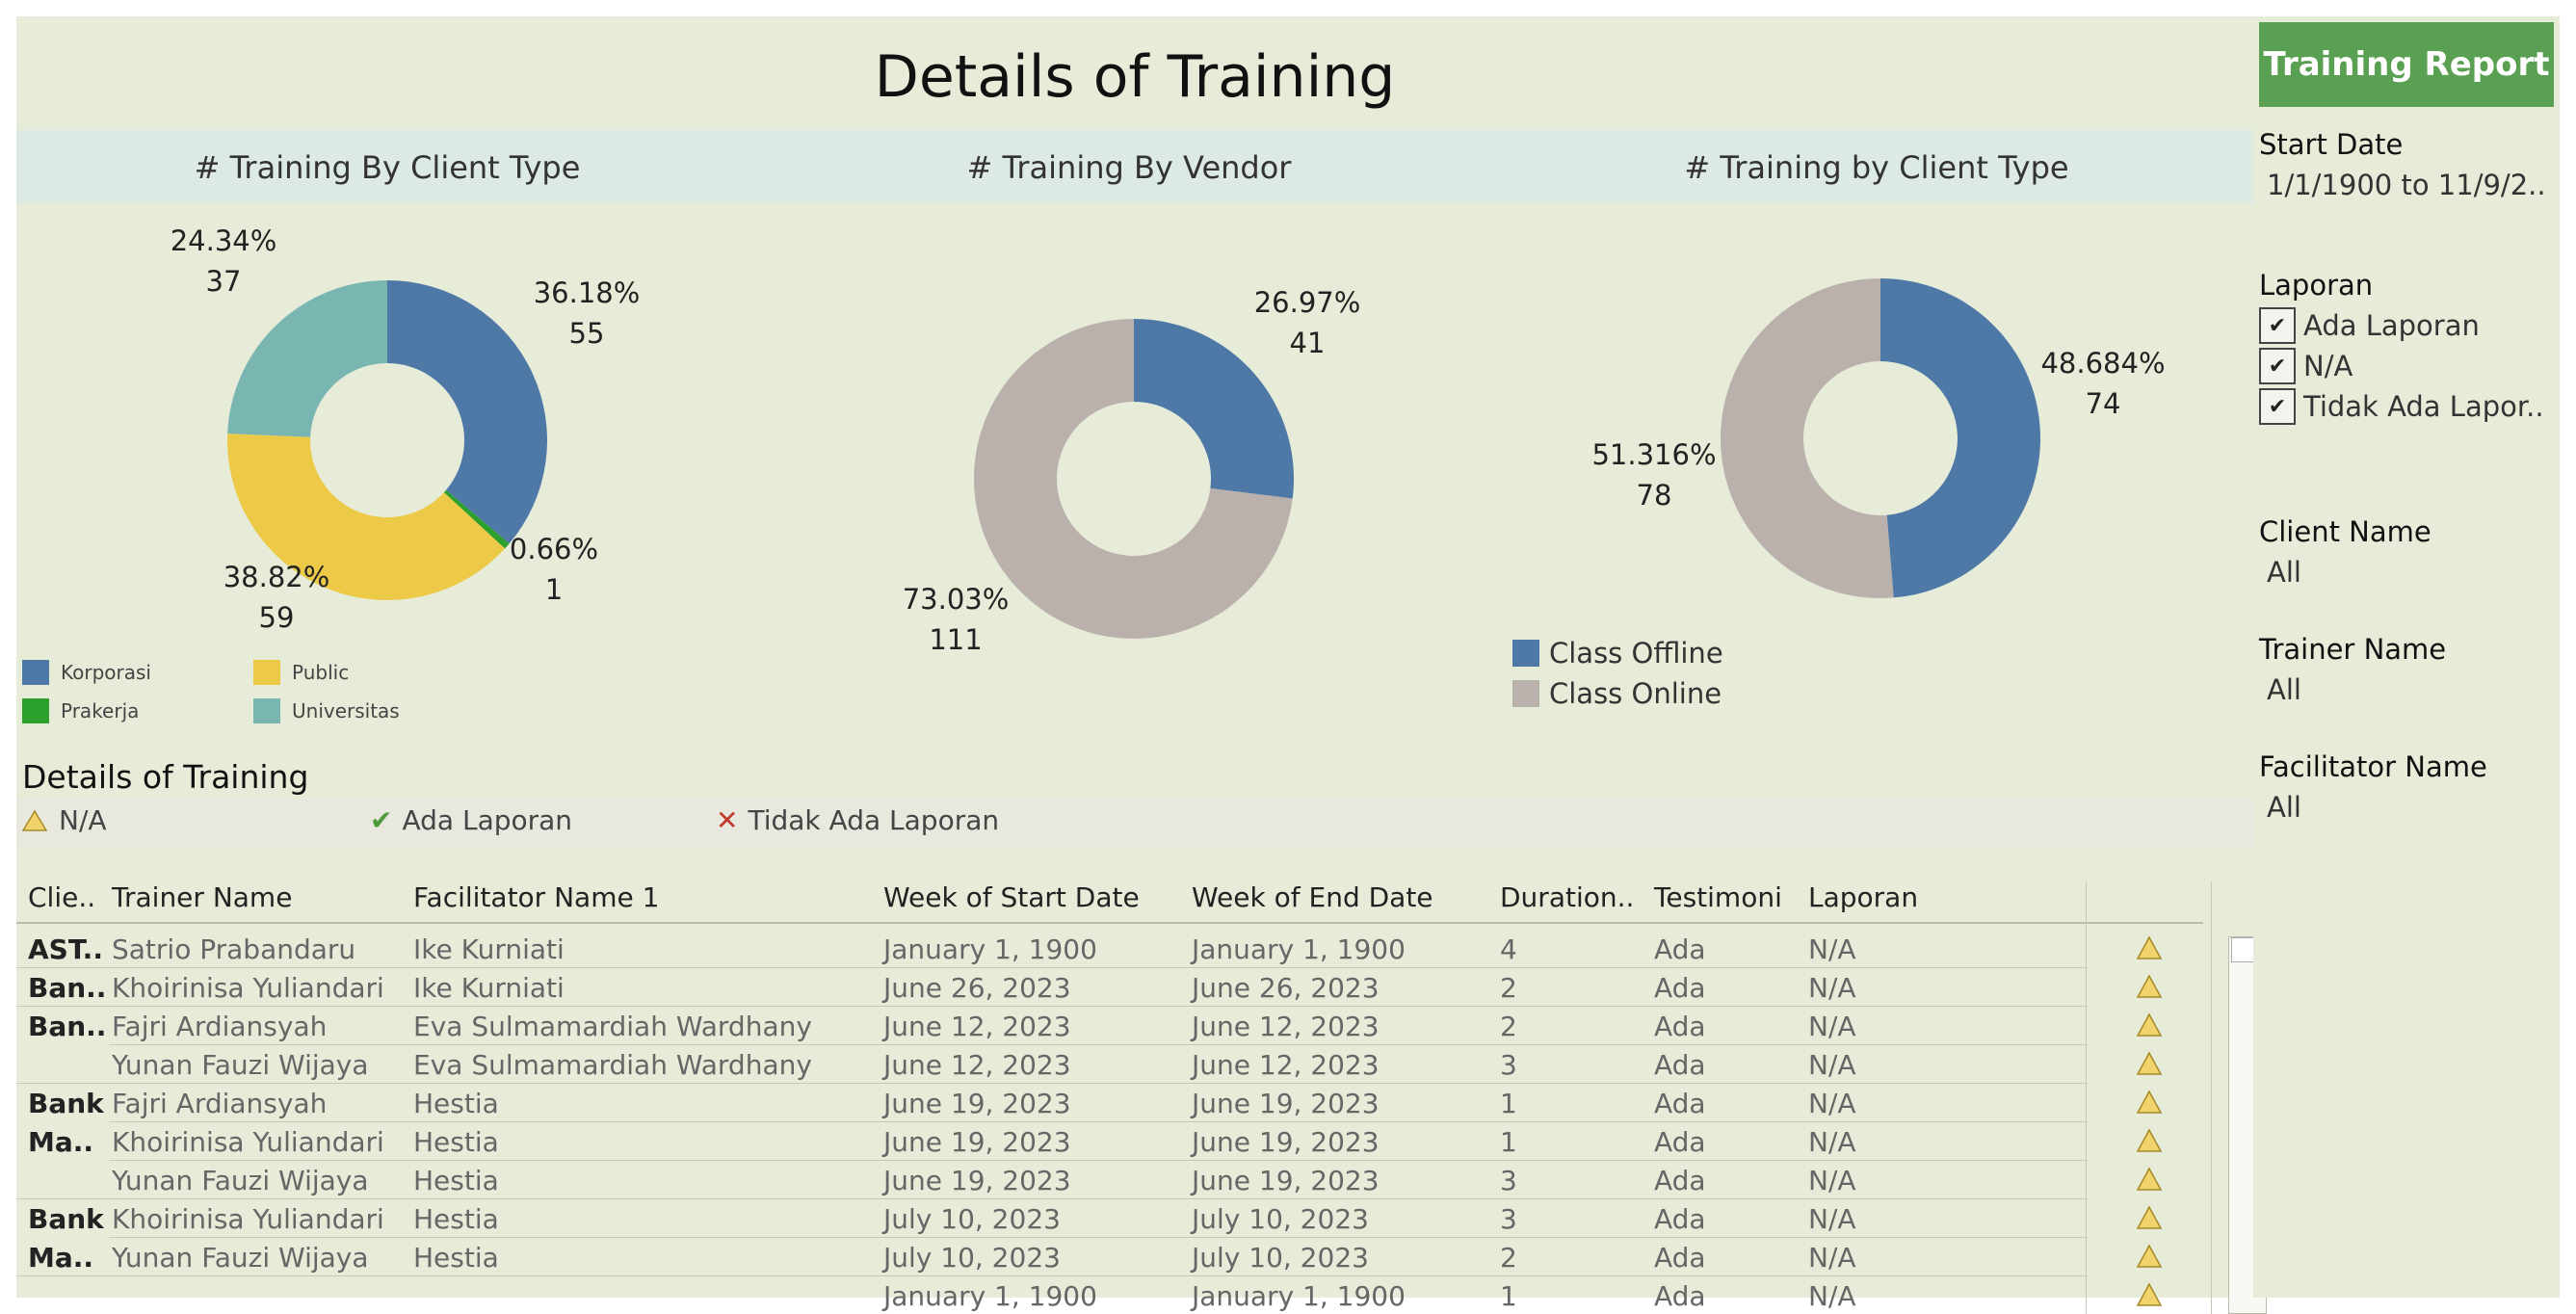 Image resolution: width=2576 pixels, height=1314 pixels. I want to click on client-name-label: Client Name, so click(2345, 531).